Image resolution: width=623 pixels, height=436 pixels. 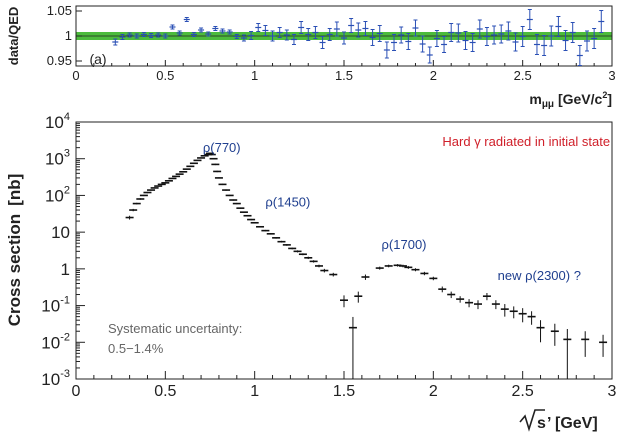 I want to click on x-axis-title-unit: ’ [GeV], so click(x=572, y=423).